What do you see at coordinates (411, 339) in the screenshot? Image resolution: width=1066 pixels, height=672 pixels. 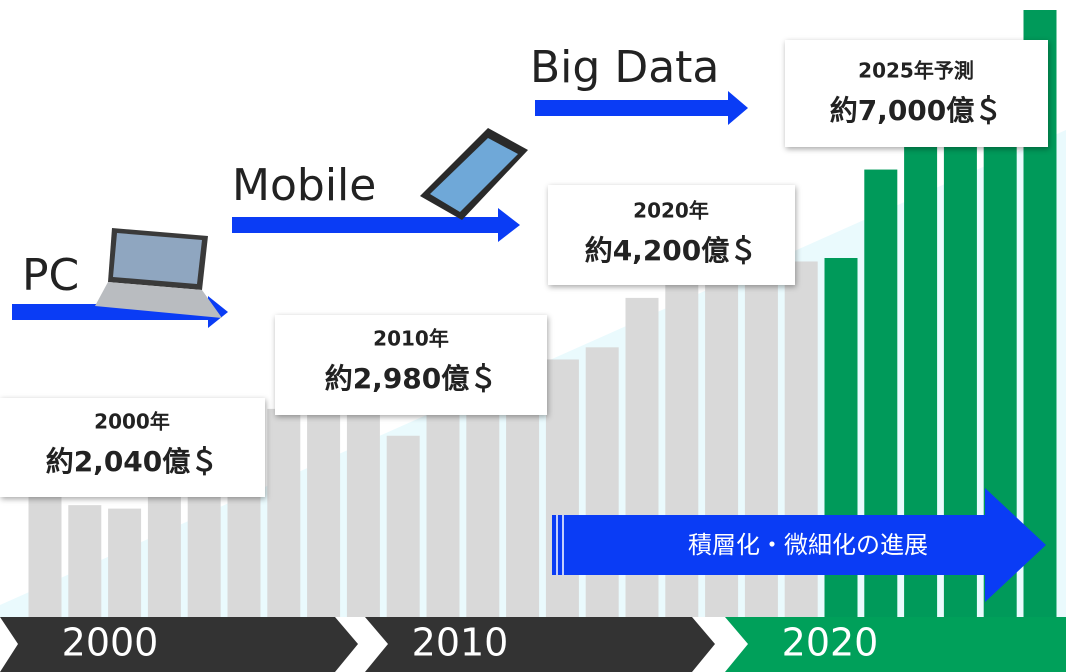 I see `callout-year: 2010年` at bounding box center [411, 339].